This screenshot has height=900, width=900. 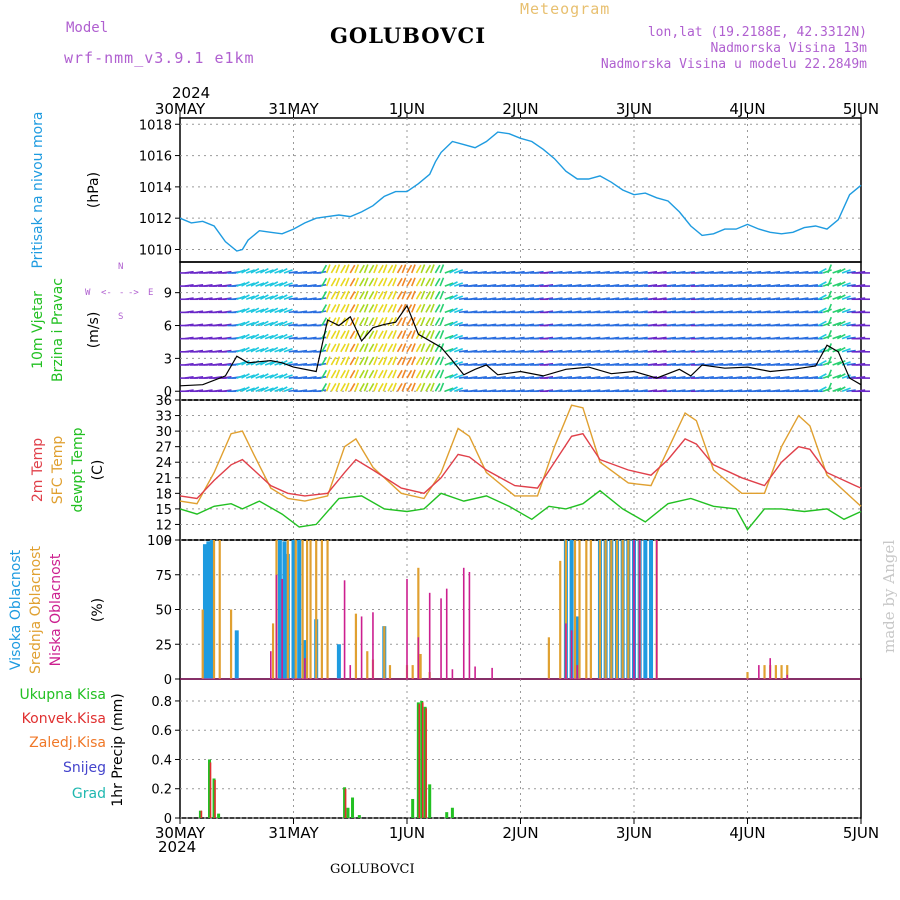 What do you see at coordinates (168, 327) in the screenshot?
I see `y-tick-label: 6` at bounding box center [168, 327].